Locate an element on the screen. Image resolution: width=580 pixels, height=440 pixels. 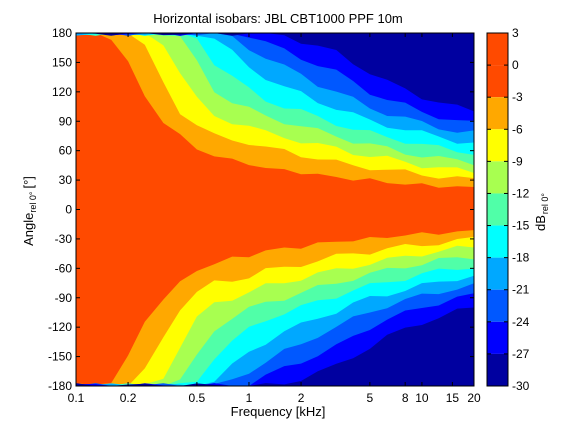
svg-text:Anglerel 0°[°]: Anglerel 0° [°] is located at coordinates (29, 211).